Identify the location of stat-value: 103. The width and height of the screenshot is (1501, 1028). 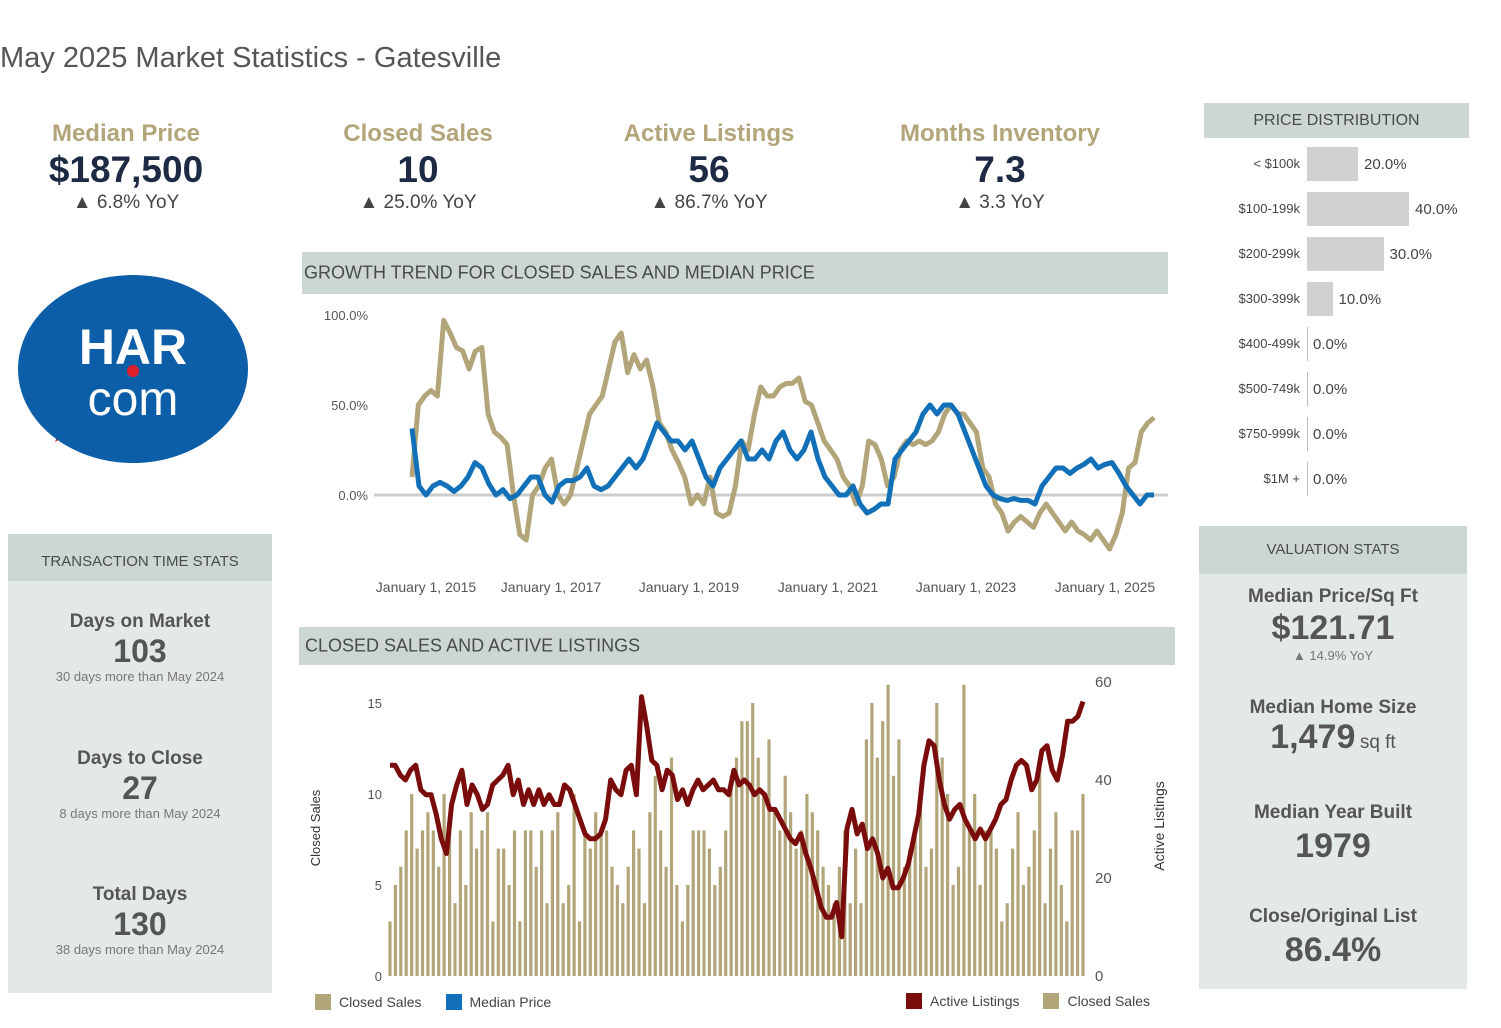
(140, 651).